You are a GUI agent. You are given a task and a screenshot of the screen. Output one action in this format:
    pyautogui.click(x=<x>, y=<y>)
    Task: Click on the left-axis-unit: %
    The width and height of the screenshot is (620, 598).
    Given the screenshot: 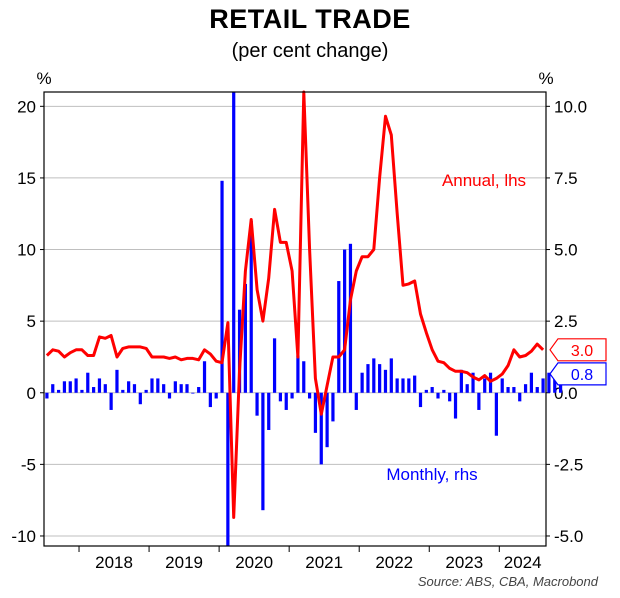 What is the action you would take?
    pyautogui.click(x=43, y=78)
    